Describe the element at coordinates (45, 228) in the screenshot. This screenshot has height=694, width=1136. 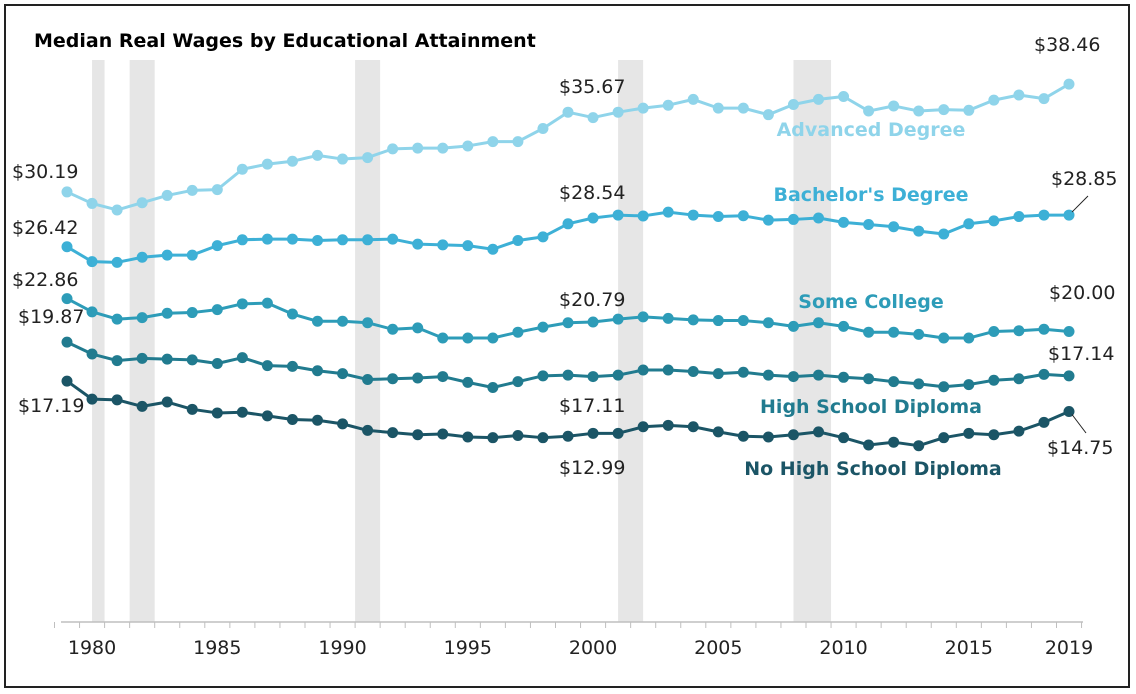
I see `data-label-bachelor-s-degree: $26.42` at that location.